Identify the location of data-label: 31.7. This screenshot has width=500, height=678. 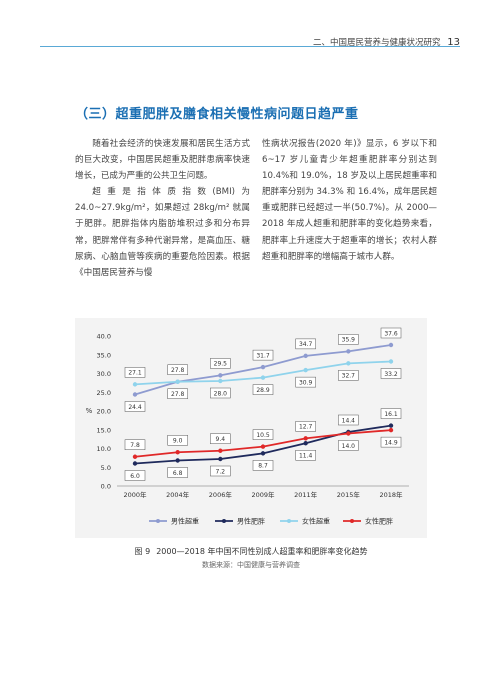
(263, 355).